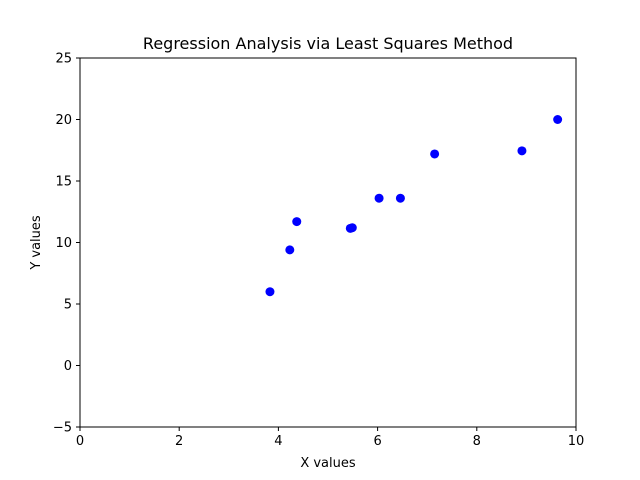 This screenshot has height=480, width=640. I want to click on y-tick-label: −5, so click(62, 428).